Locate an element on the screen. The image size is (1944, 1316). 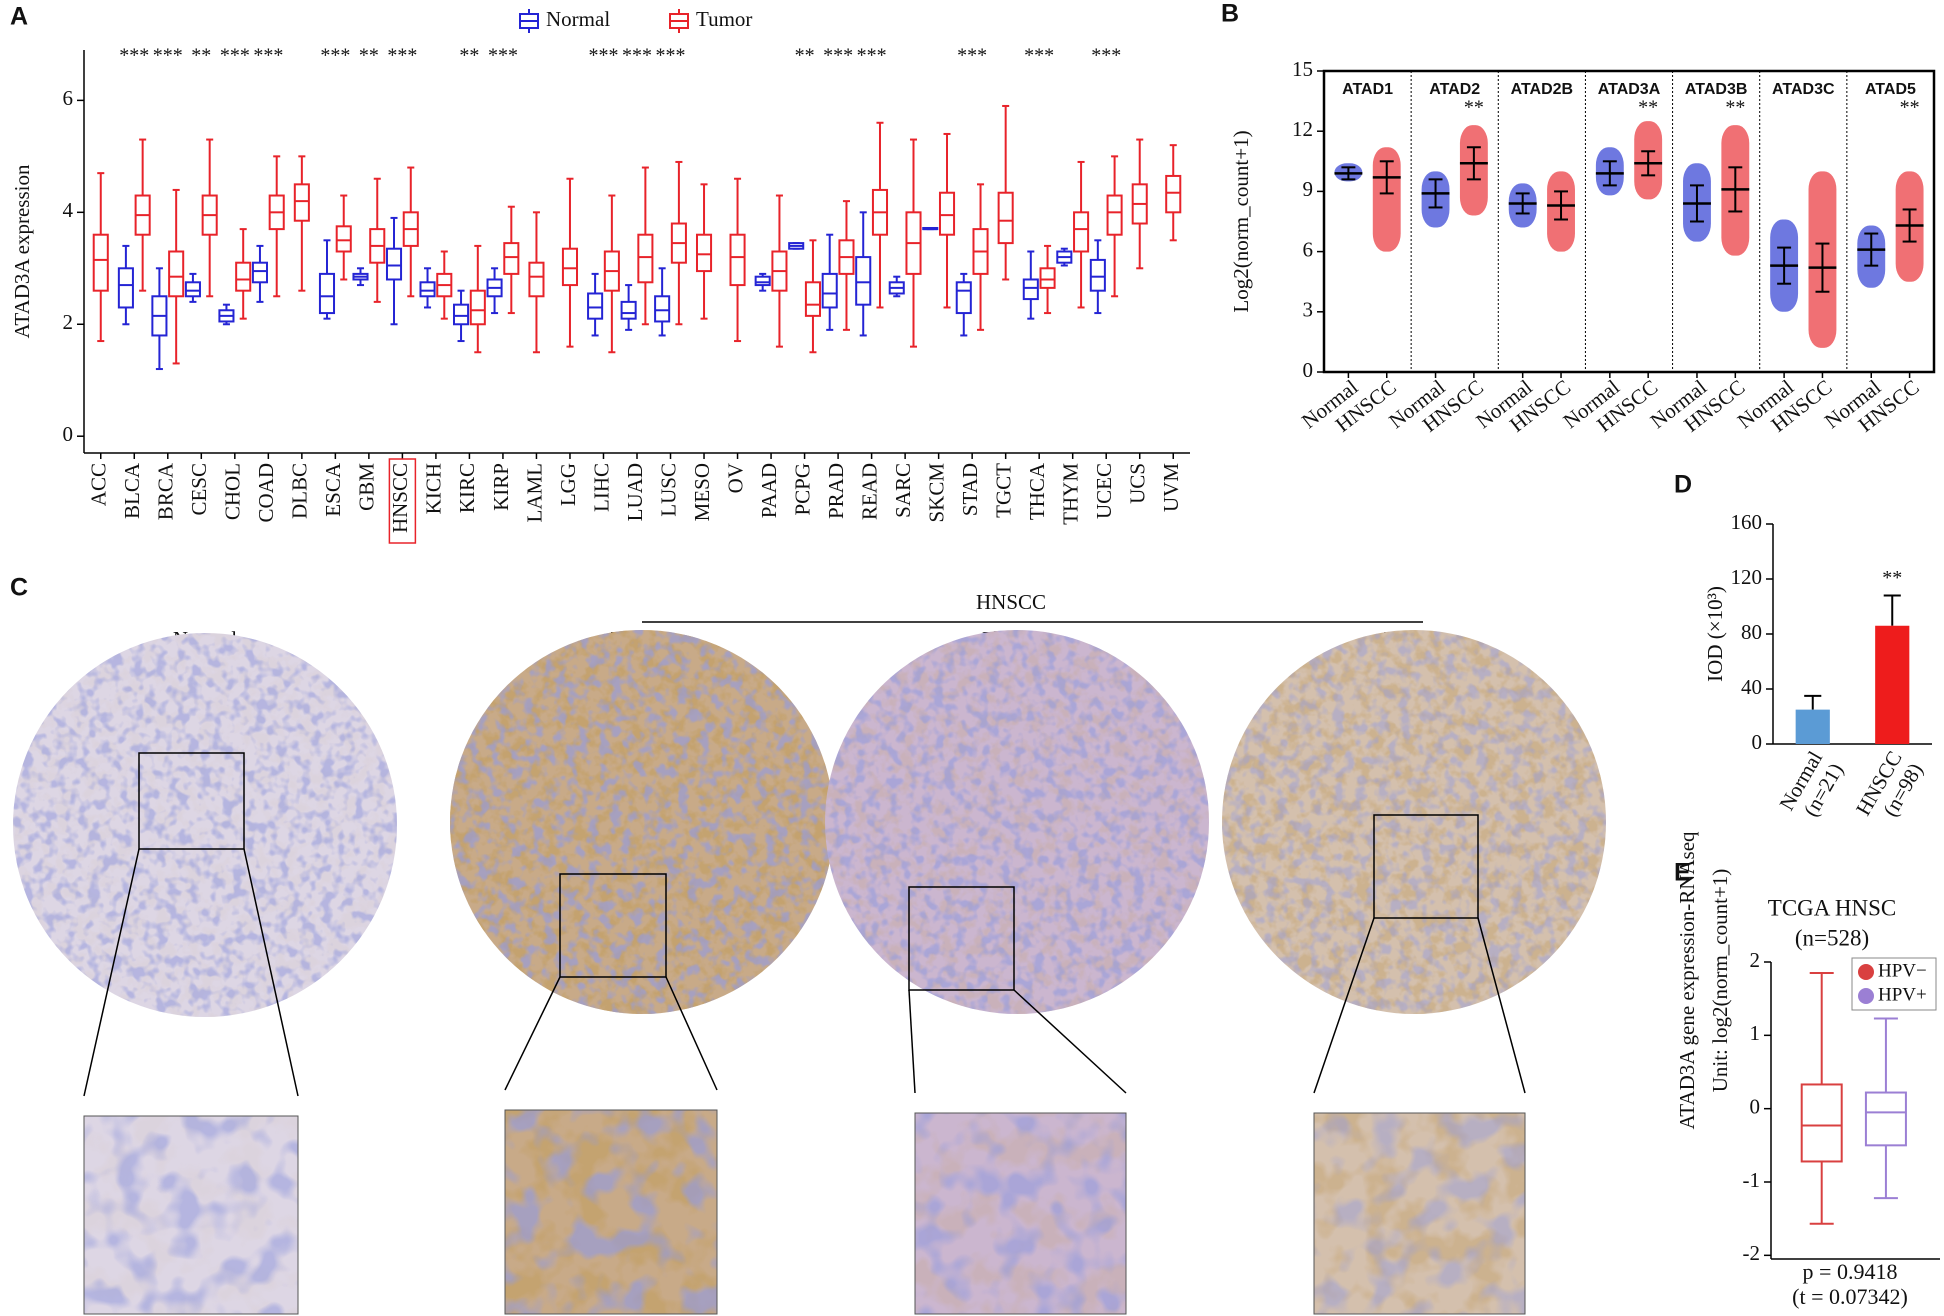
x-tick-label: PRAD is located at coordinates (836, 491).